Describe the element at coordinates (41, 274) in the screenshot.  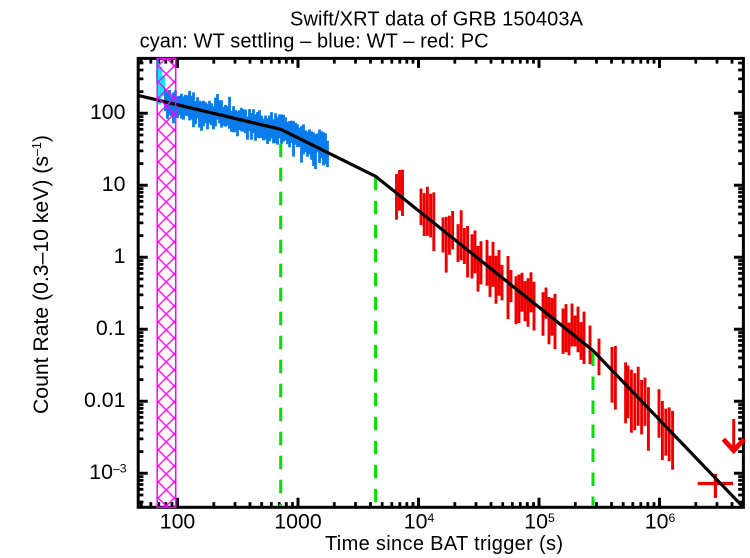
I see `svg-text: Count Rate (0.3–10 keV) (s–1)` at that location.